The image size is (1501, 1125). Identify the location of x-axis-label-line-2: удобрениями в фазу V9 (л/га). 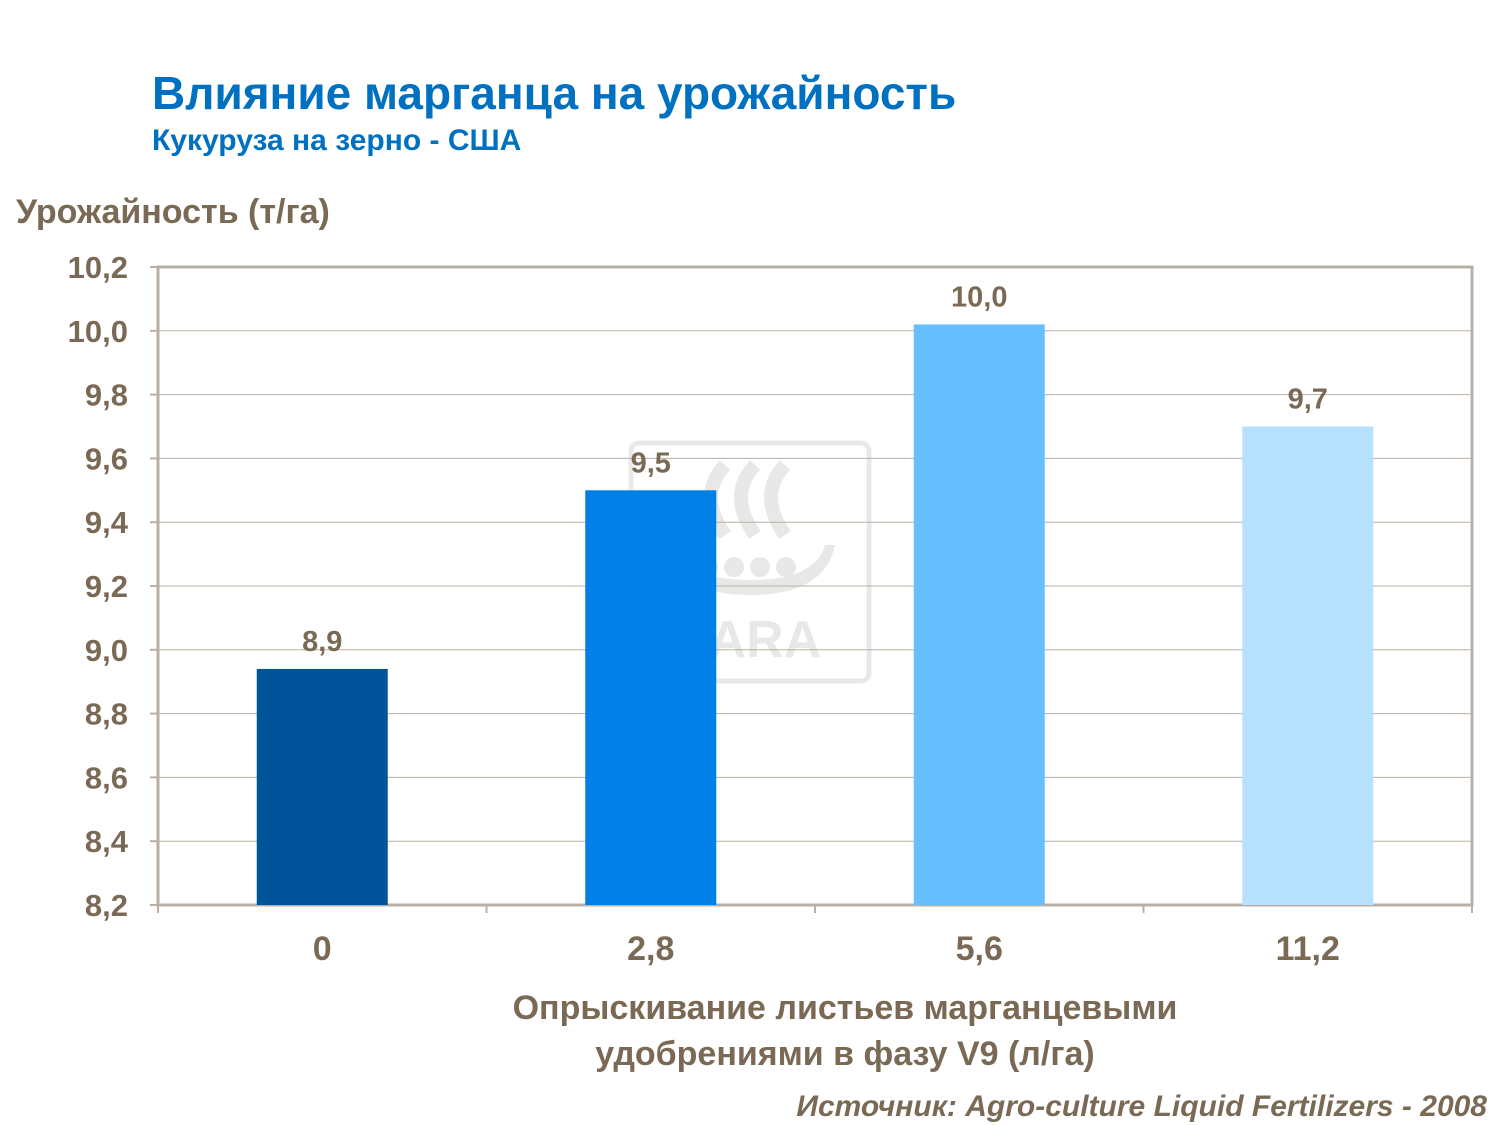
(845, 1054).